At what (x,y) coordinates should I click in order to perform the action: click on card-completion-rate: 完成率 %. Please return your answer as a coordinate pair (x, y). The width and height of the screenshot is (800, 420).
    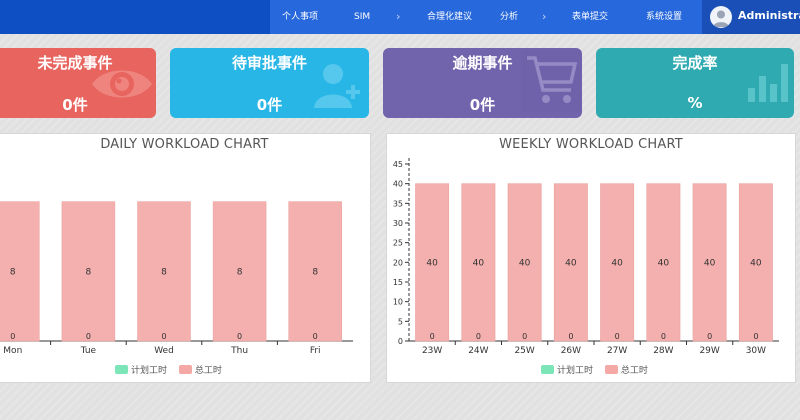
    Looking at the image, I should click on (695, 83).